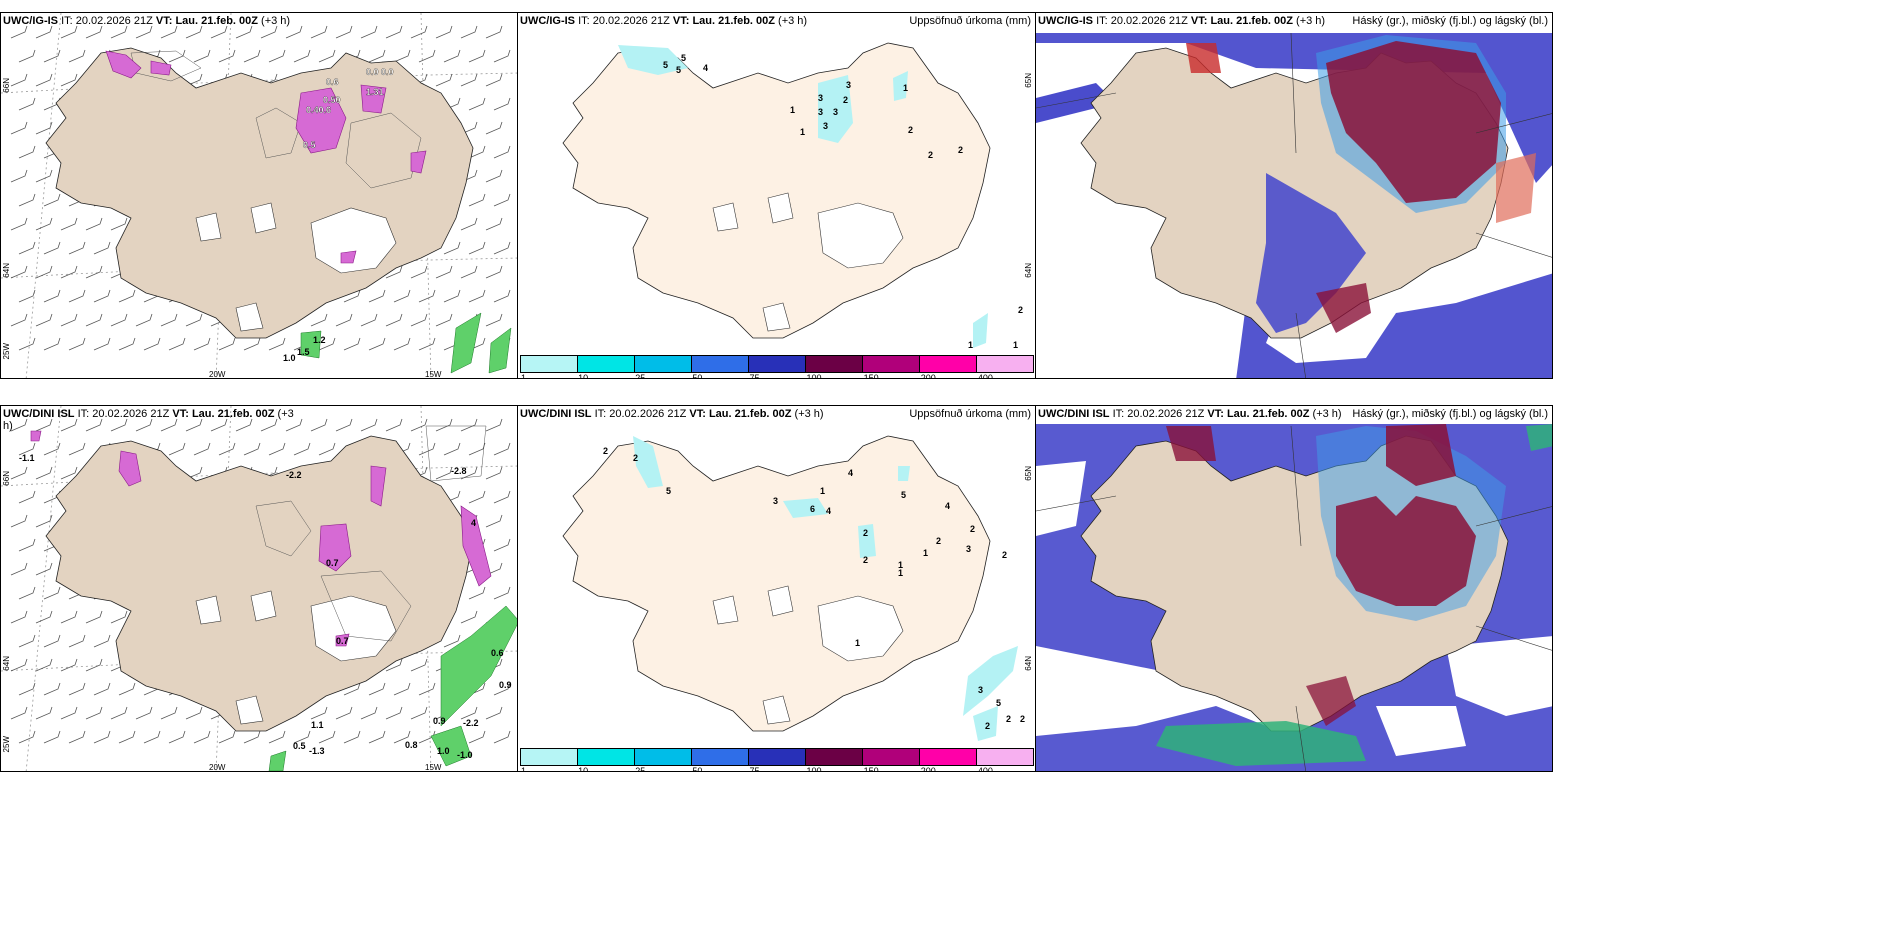 The height and width of the screenshot is (950, 1900). What do you see at coordinates (754, 376) in the screenshot?
I see `colorbar-tick: 75` at bounding box center [754, 376].